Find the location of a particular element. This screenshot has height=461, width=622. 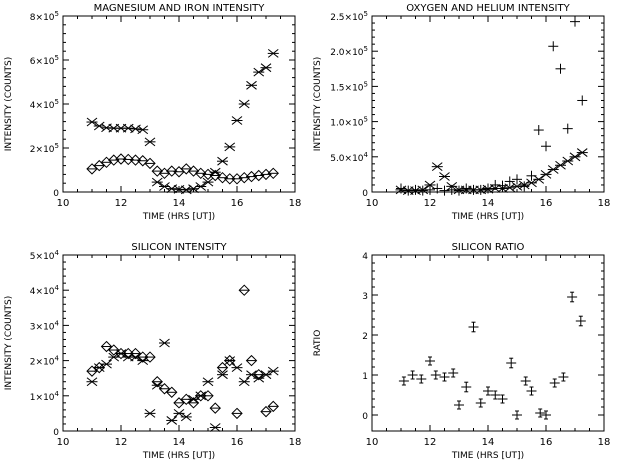

y-axis-label: INTENSITY (COUNTS) is located at coordinates (318, 104).